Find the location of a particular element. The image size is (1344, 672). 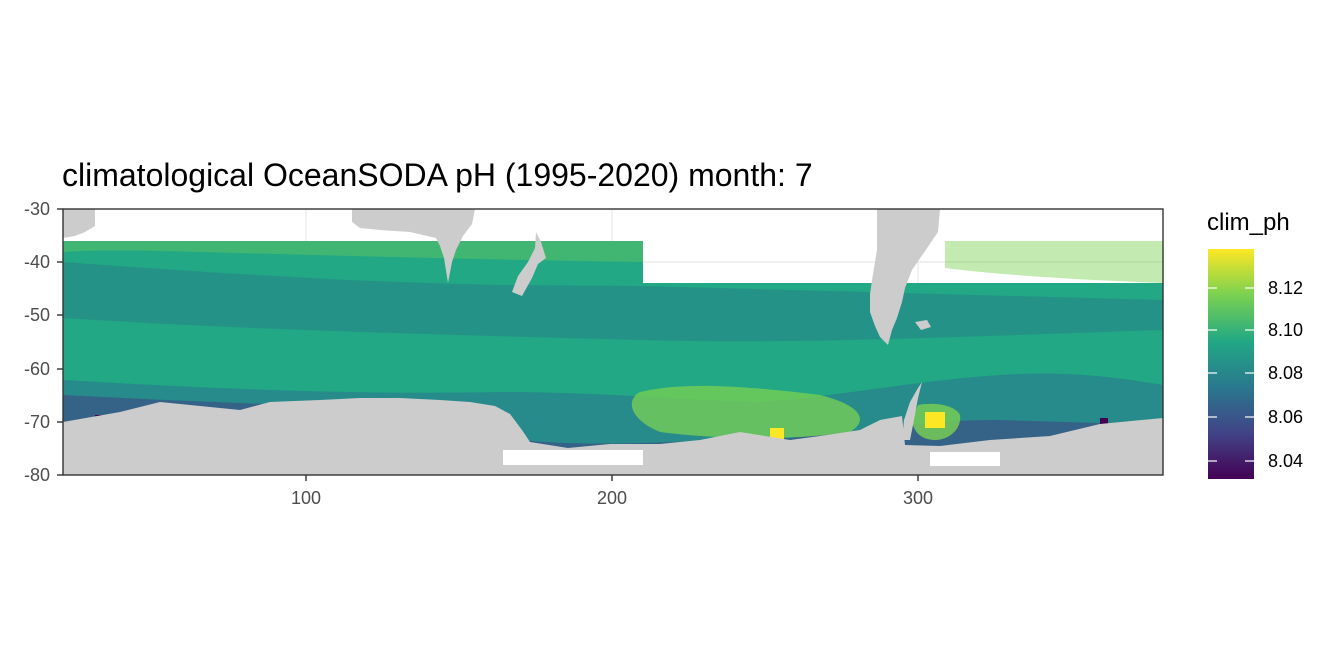

y-tick-label: -70 is located at coordinates (37, 422).